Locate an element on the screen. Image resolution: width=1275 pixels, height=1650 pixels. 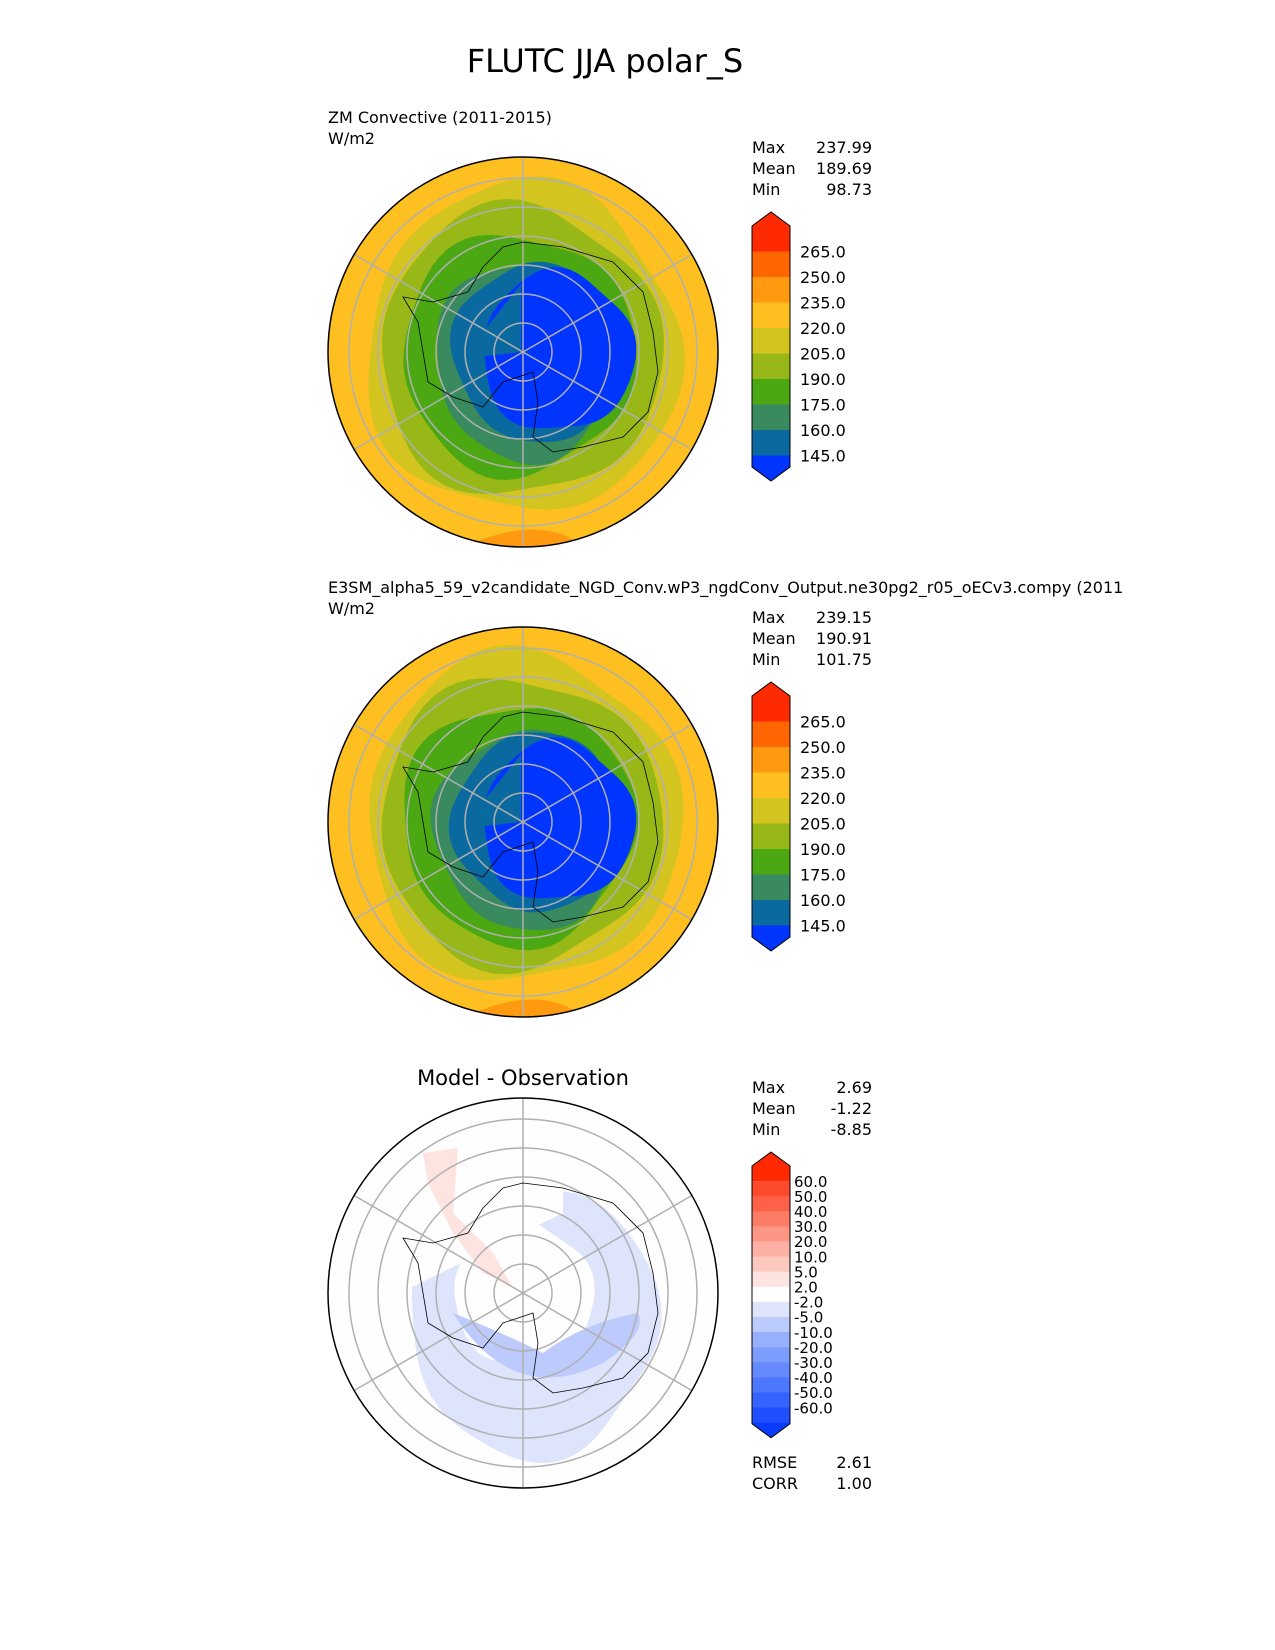
stat-value: 237.99 is located at coordinates (844, 147).